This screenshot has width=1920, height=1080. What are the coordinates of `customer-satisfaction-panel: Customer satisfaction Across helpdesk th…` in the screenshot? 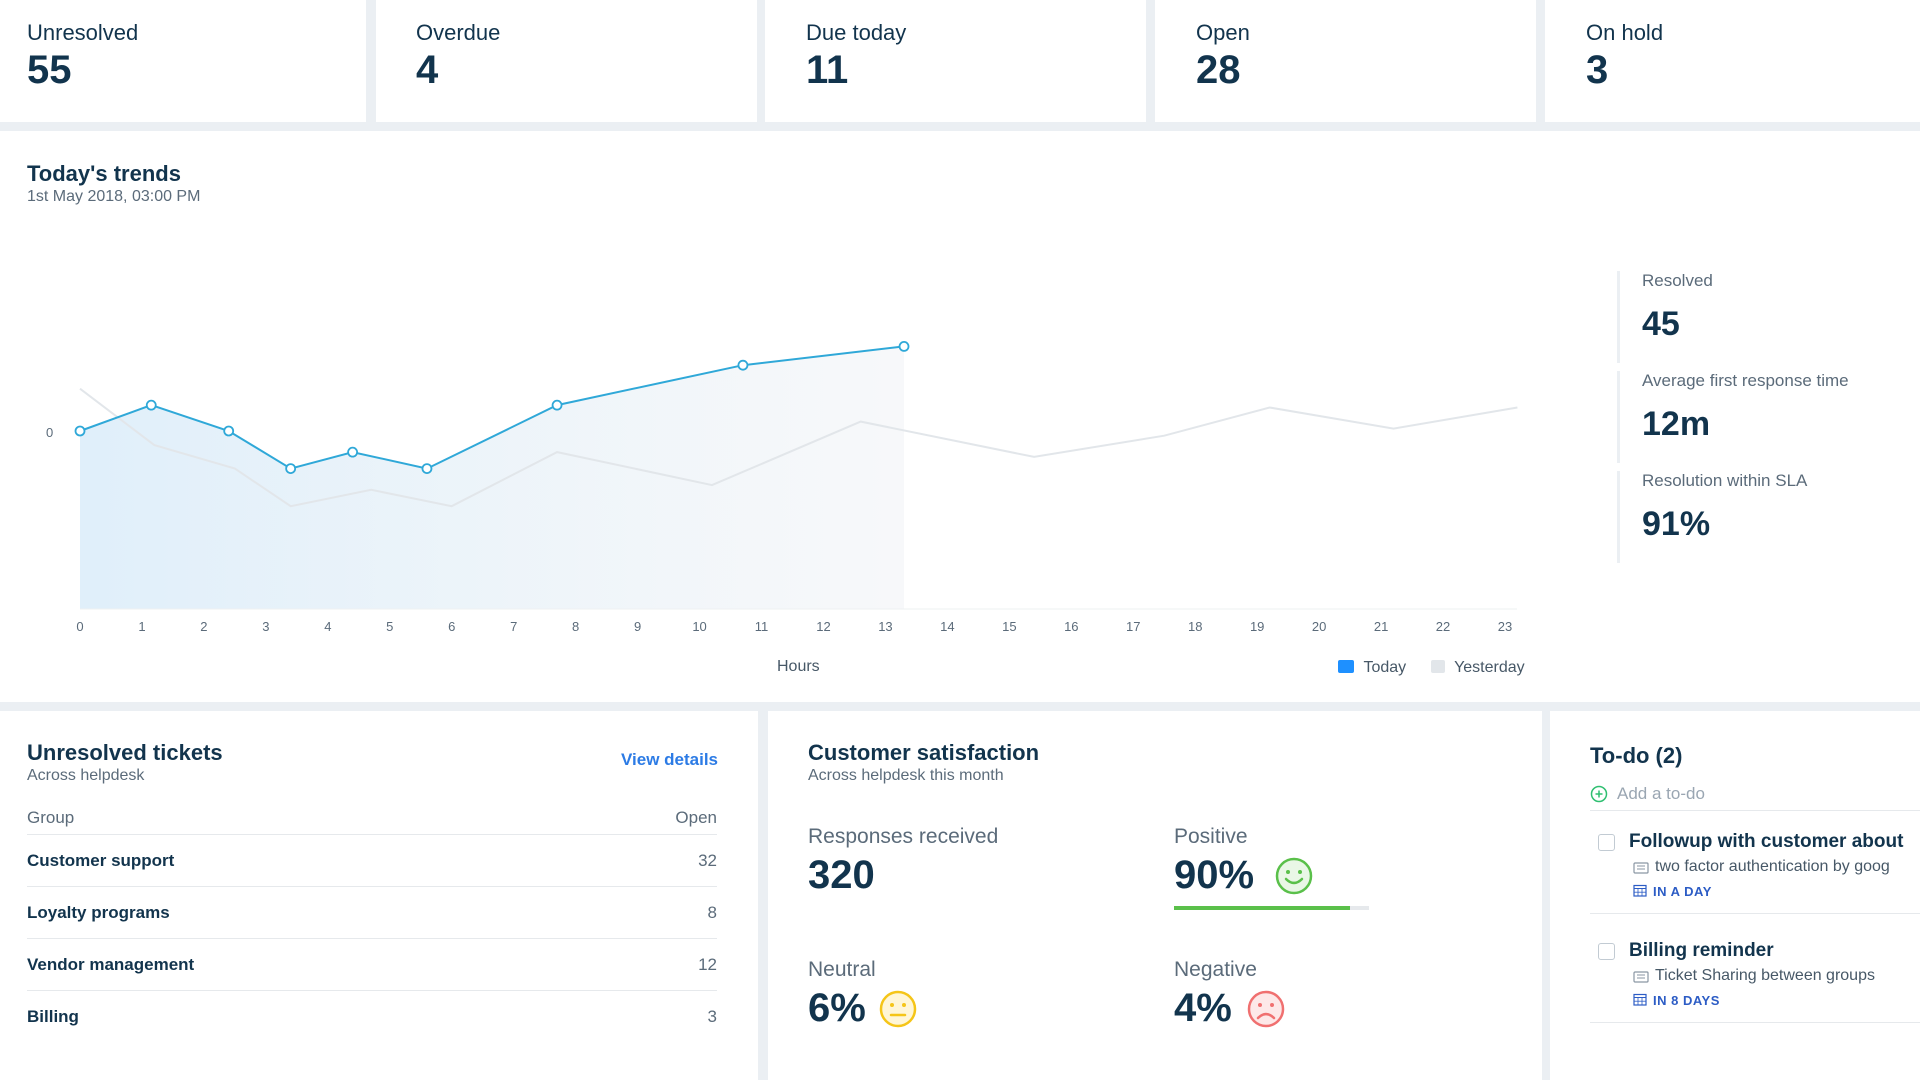 It's located at (1155, 895).